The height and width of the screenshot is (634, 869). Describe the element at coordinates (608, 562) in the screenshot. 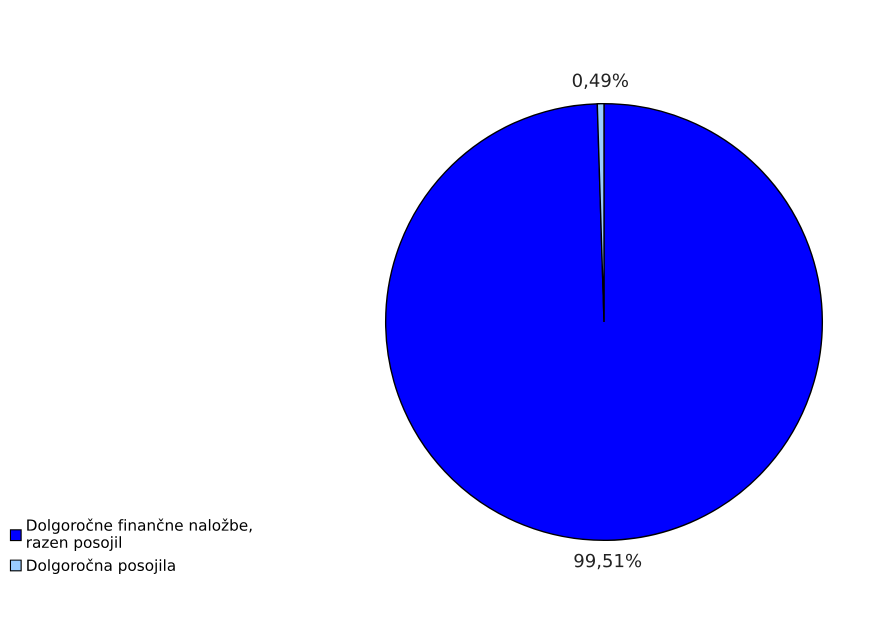

I see `data-label: 99,51%` at that location.